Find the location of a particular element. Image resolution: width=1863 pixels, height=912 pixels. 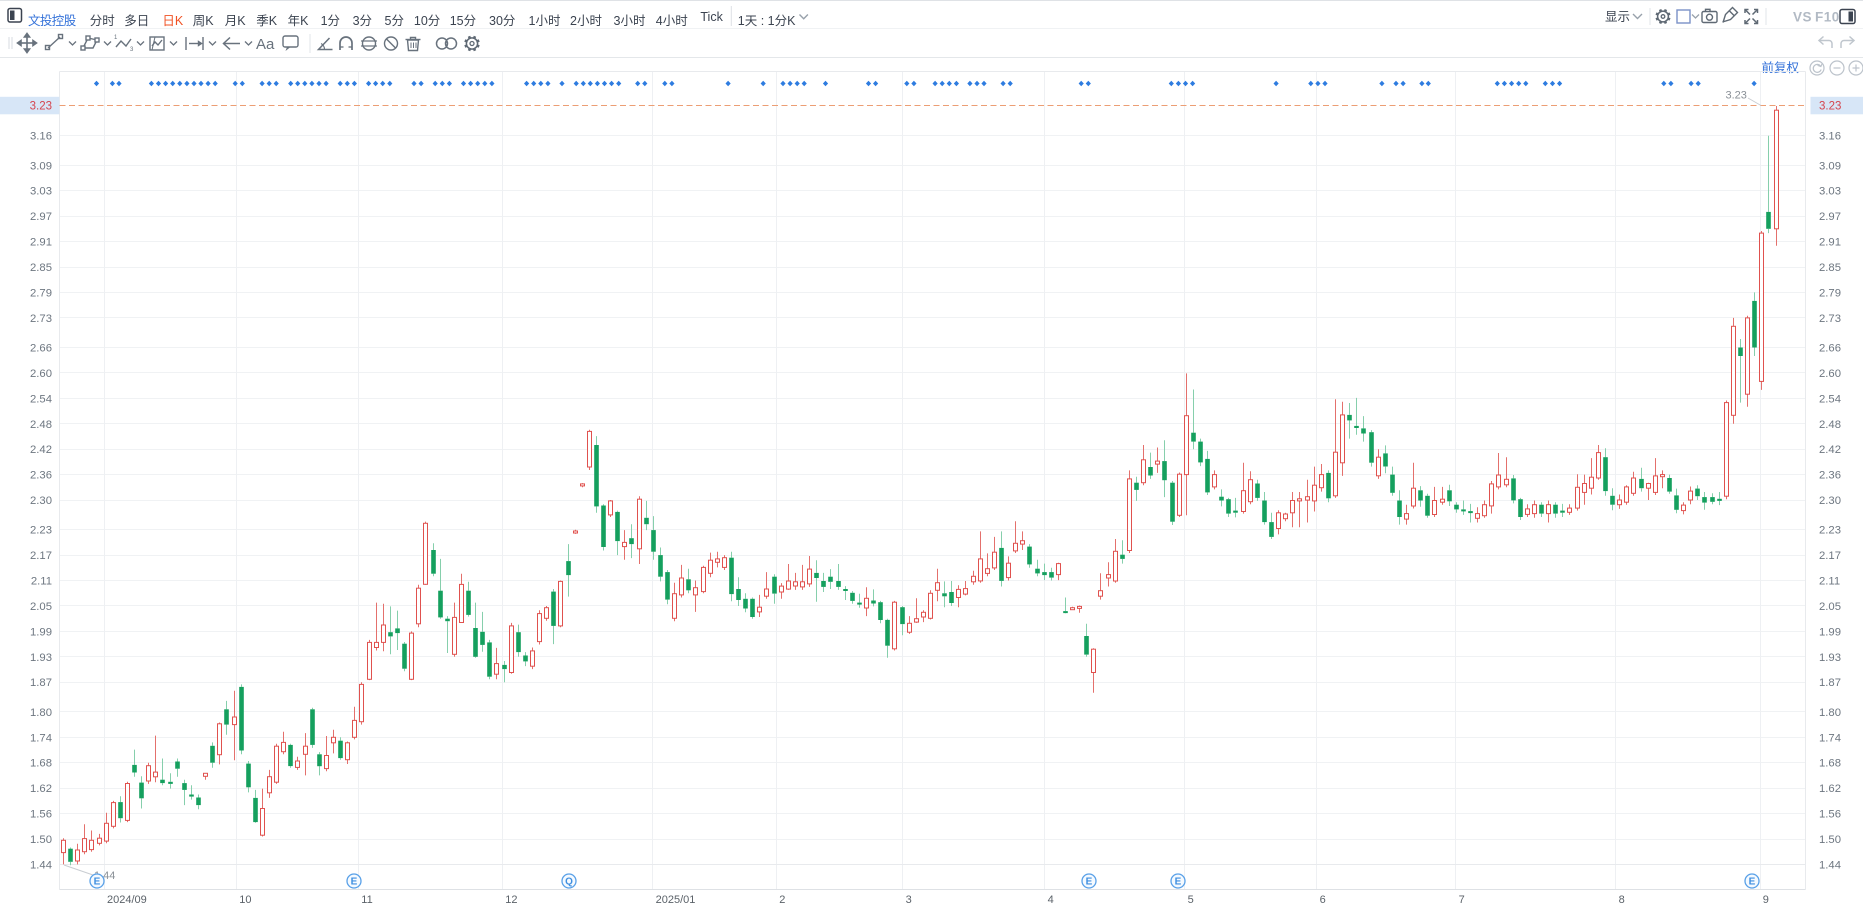

svg-text: 前复权 is located at coordinates (1781, 67).